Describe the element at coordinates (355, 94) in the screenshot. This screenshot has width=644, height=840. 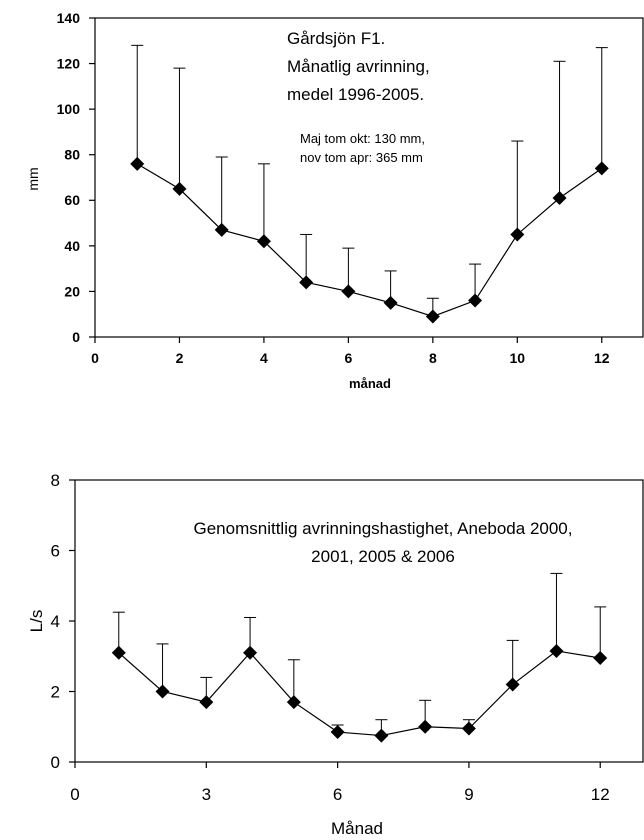
I see `chart1-title-line-3: medel 1996-2005.` at that location.